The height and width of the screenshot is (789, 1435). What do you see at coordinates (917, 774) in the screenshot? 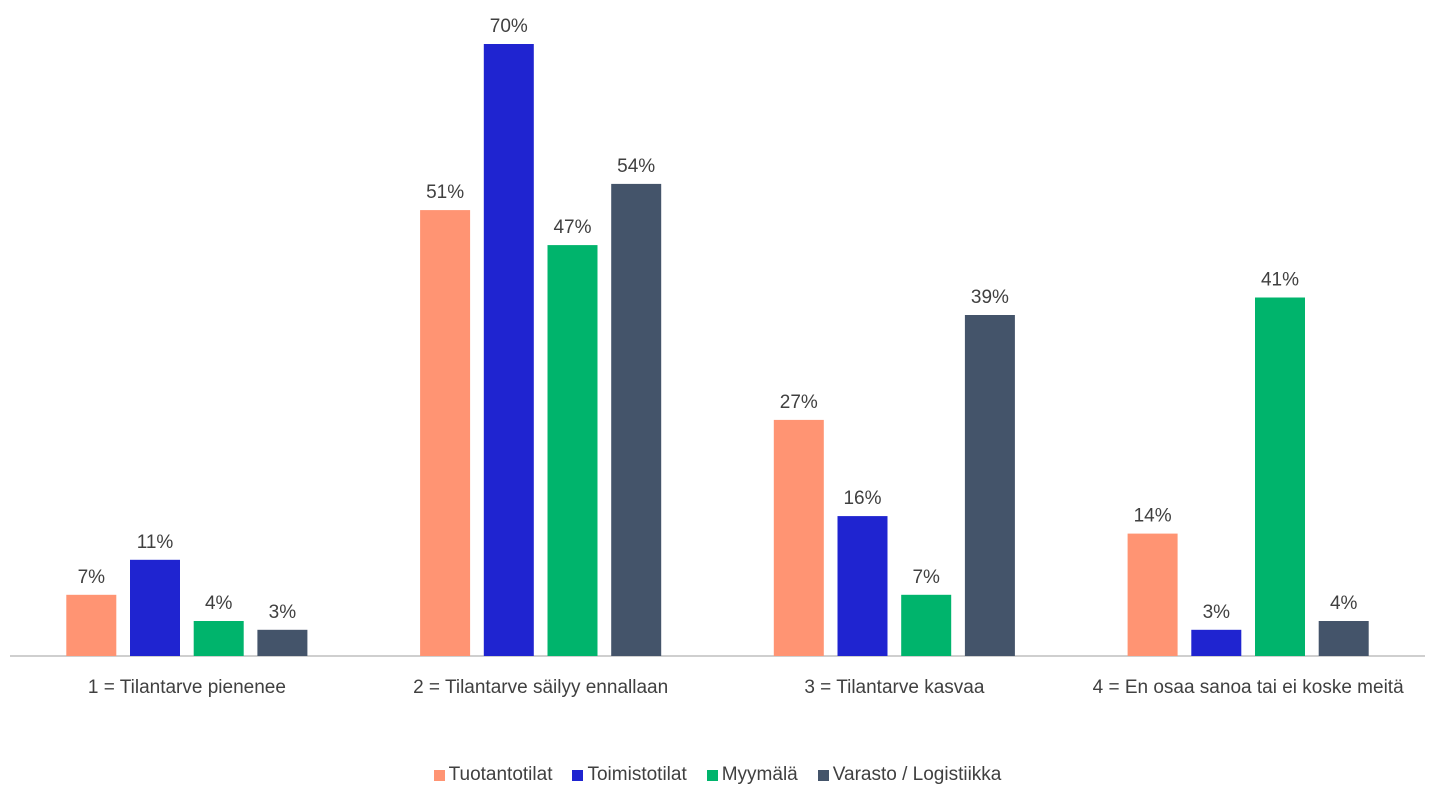
I see `legend-label: Varasto / Logistiikka` at bounding box center [917, 774].